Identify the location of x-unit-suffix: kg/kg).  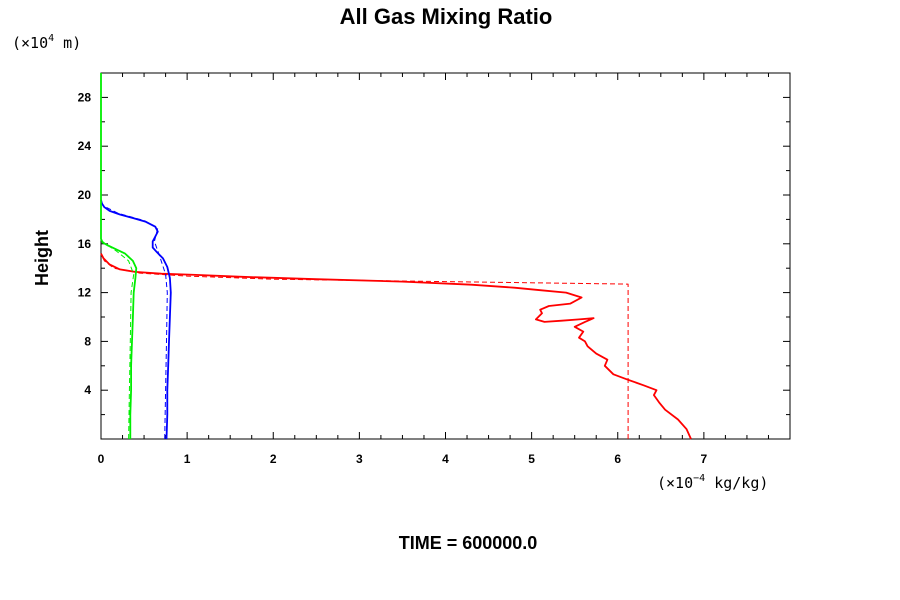
(736, 483).